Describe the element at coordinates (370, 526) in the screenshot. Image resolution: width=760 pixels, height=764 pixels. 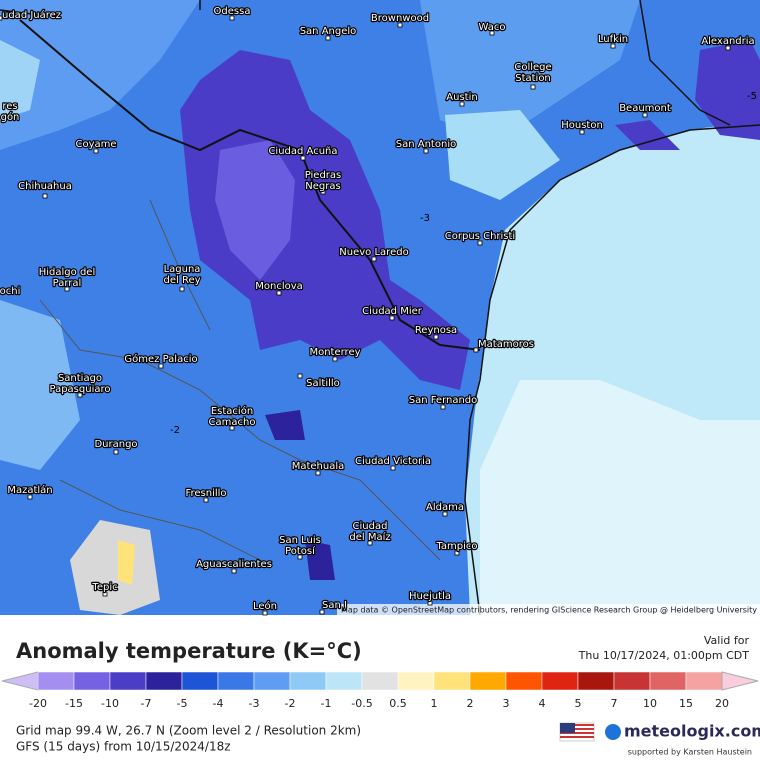
I see `place-label: Ciudad` at that location.